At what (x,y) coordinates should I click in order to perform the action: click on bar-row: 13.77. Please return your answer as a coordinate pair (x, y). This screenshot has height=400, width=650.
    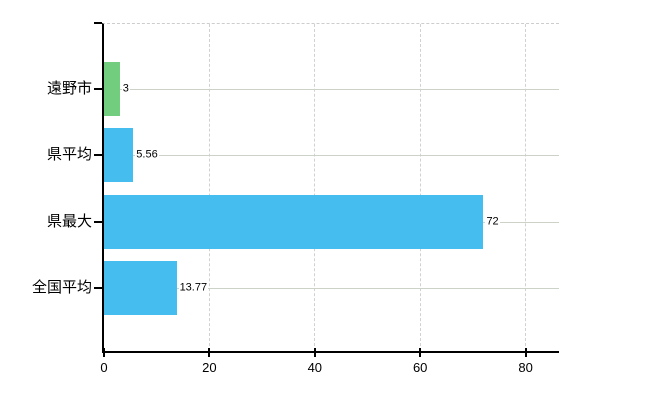
    Looking at the image, I should click on (331, 287).